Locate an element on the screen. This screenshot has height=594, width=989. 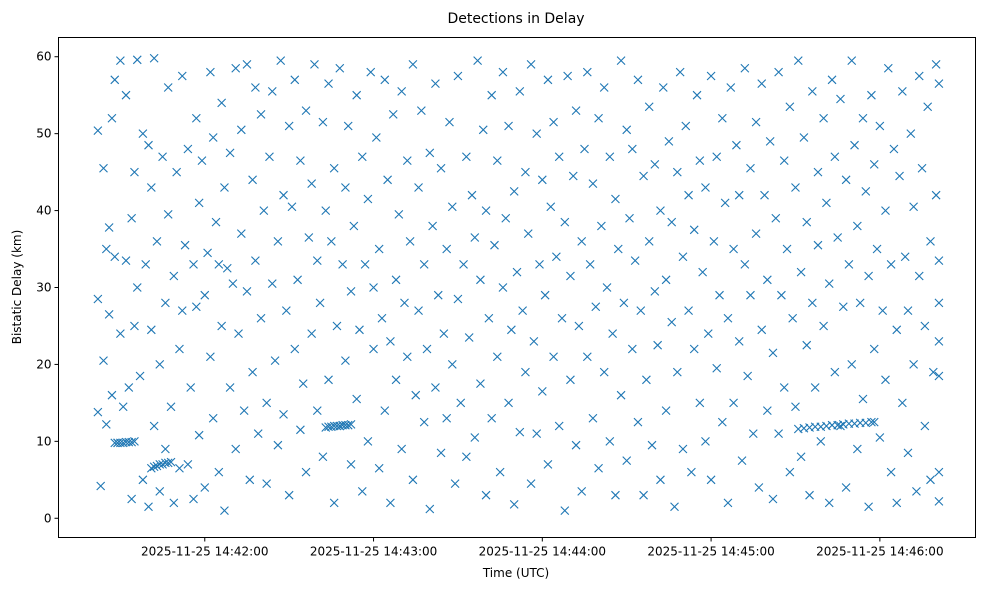
y-tick-label: 20 is located at coordinates (43, 364).